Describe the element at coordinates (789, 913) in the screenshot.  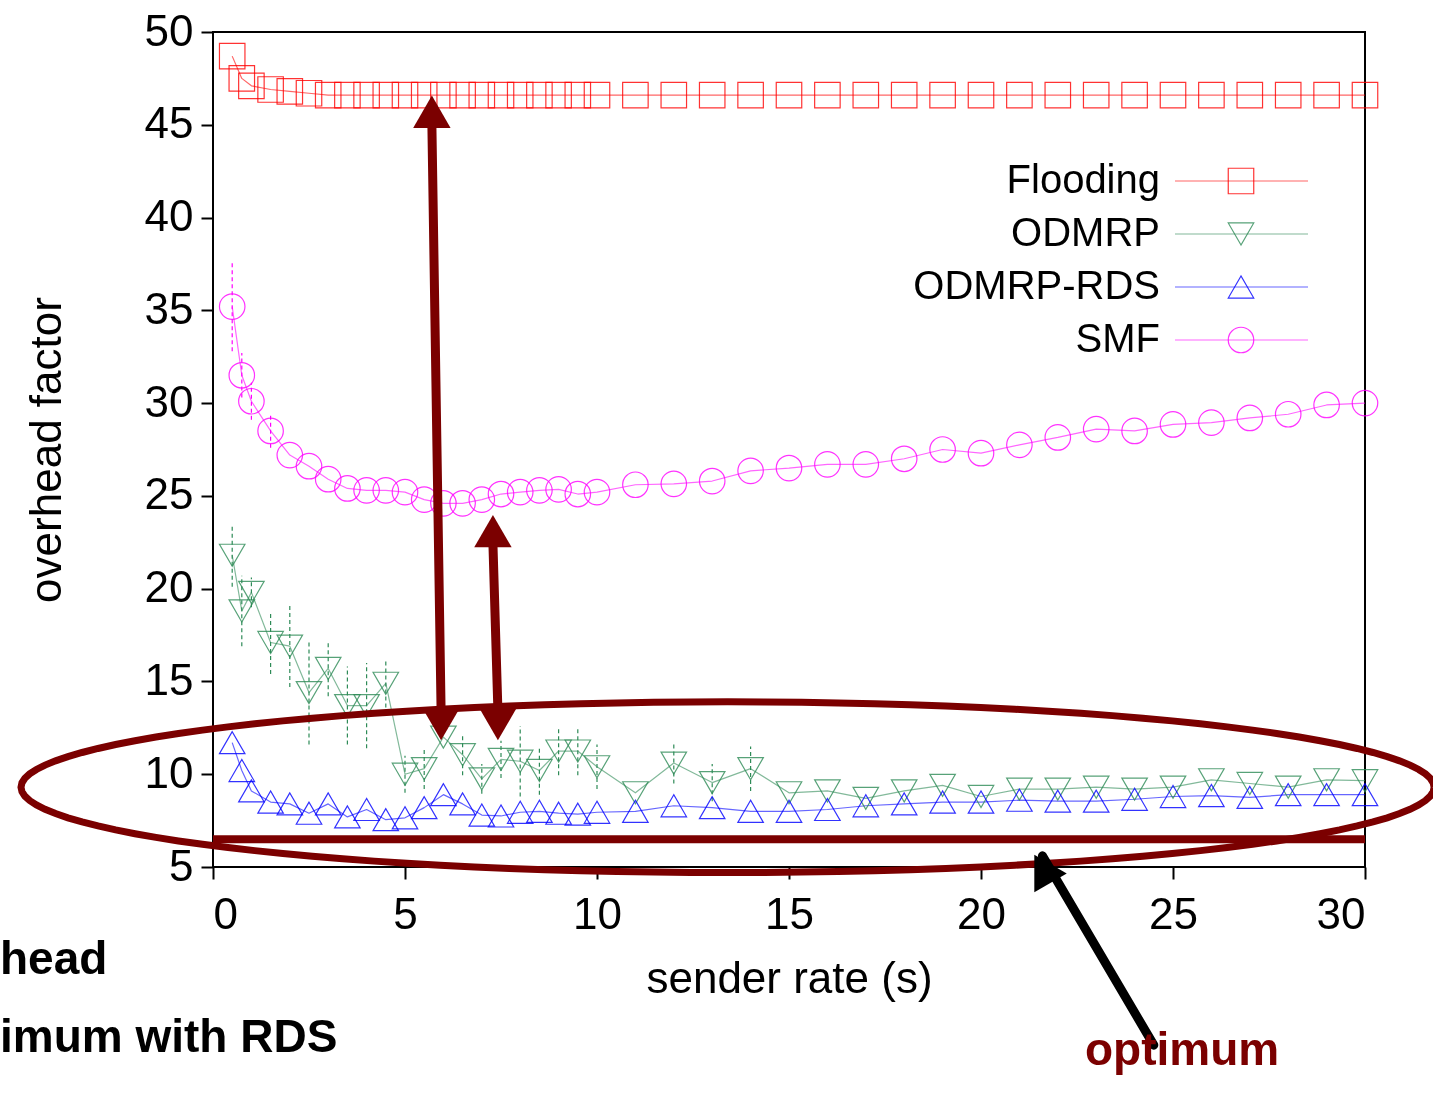
I see `x-tick-label: 15` at that location.